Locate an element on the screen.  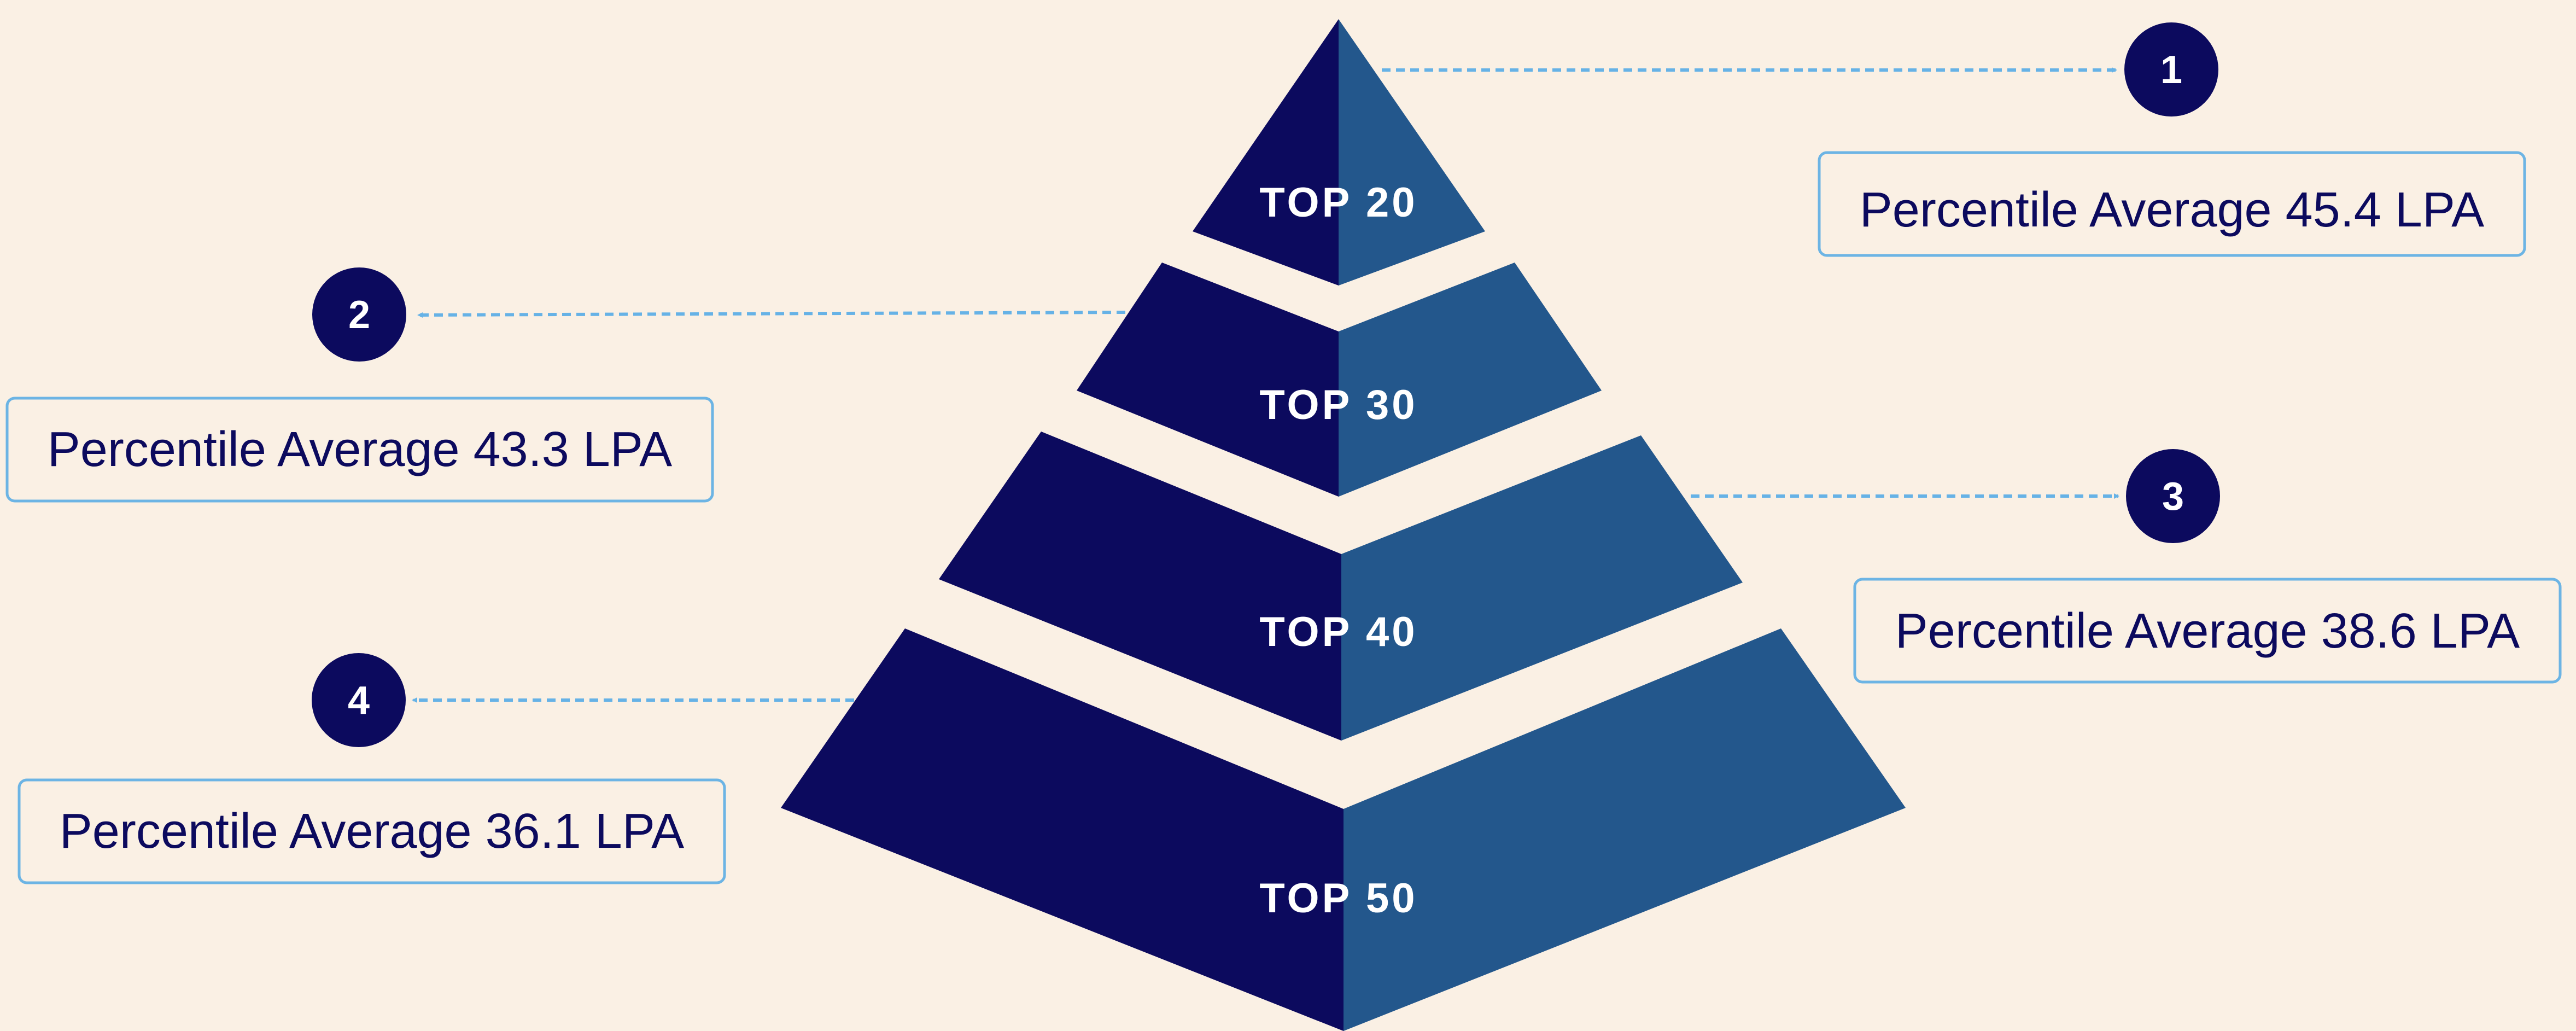
callout-3: 3 Percentile Average 38.6 LPA is located at coordinates (2126, 567).